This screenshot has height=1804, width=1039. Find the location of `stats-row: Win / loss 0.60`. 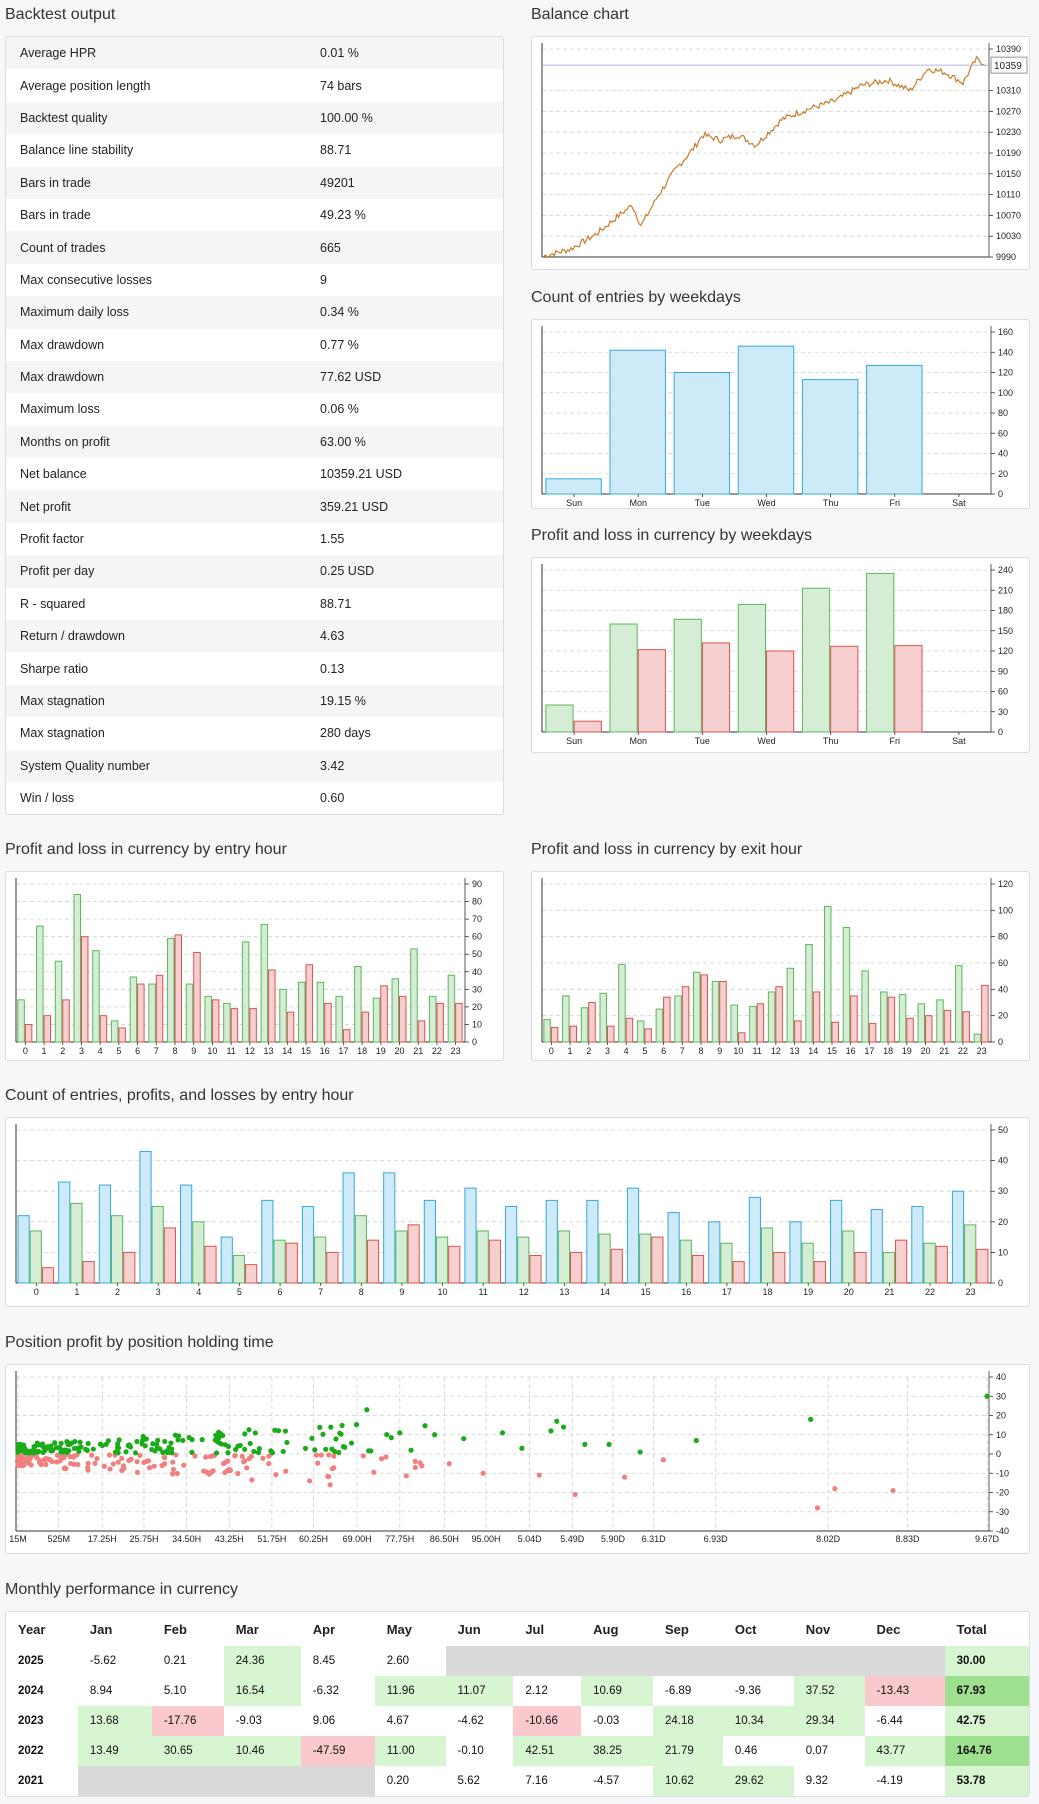

stats-row: Win / loss 0.60 is located at coordinates (254, 798).